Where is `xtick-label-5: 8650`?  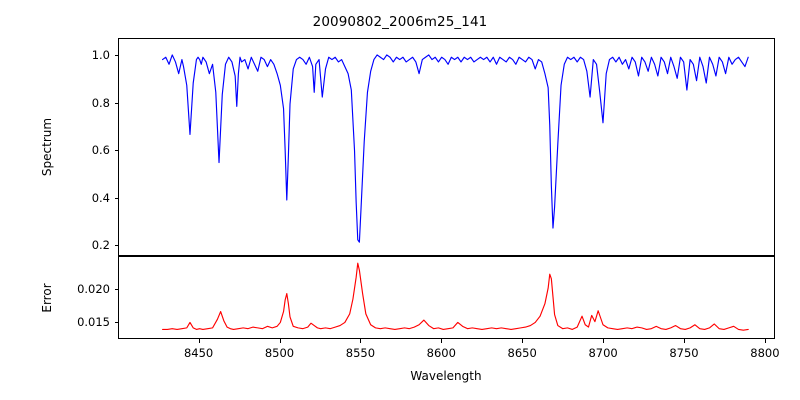
xtick-label-5: 8650 is located at coordinates (522, 353).